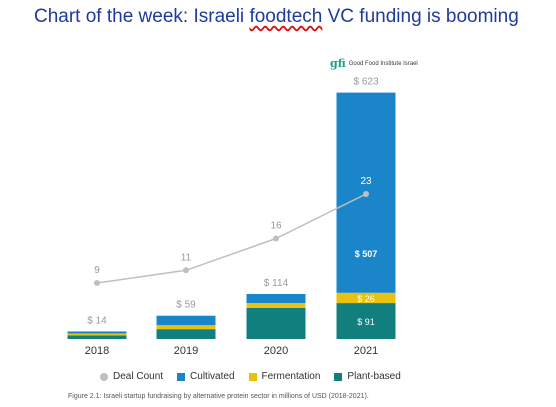 The height and width of the screenshot is (407, 556). Describe the element at coordinates (286, 16) in the screenshot. I see `title-part-2: foodtech` at that location.